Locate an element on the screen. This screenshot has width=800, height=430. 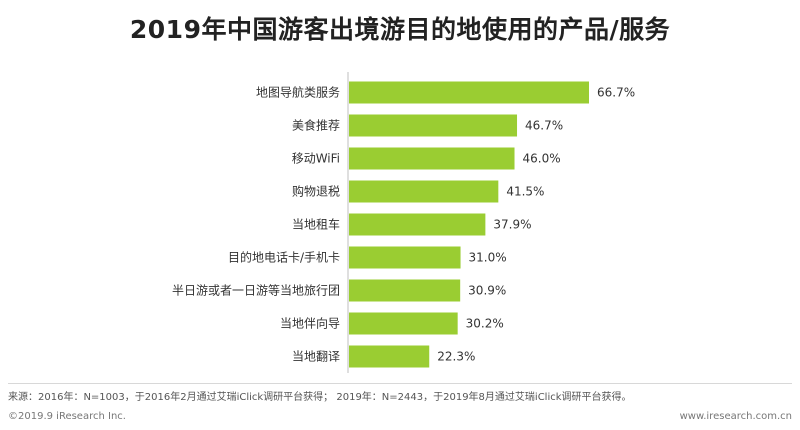
category-label: 半日游或者一日游等当地旅行团 is located at coordinates (256, 291).